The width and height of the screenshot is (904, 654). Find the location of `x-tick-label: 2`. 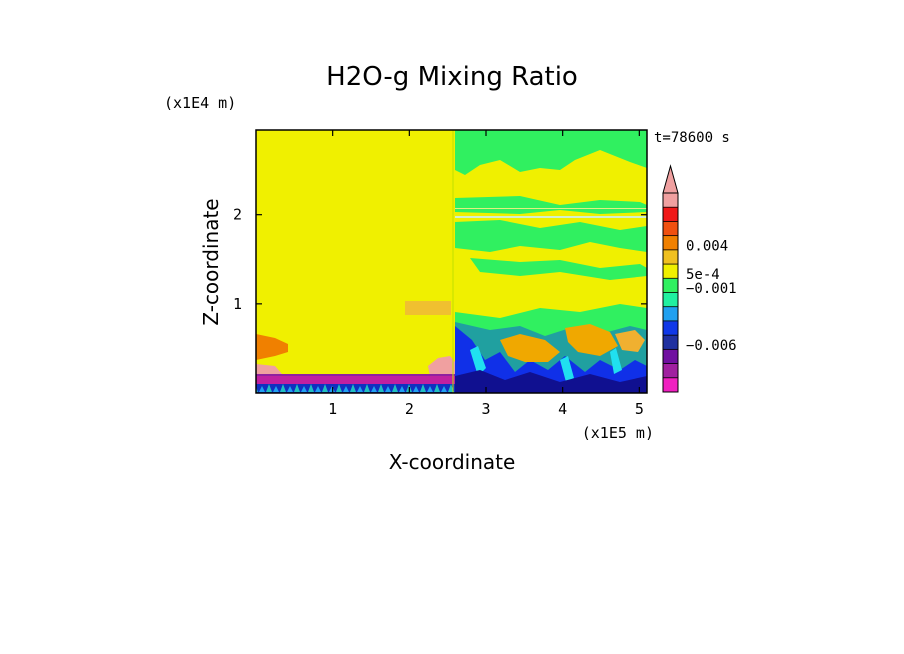

x-tick-label: 2 is located at coordinates (409, 409).